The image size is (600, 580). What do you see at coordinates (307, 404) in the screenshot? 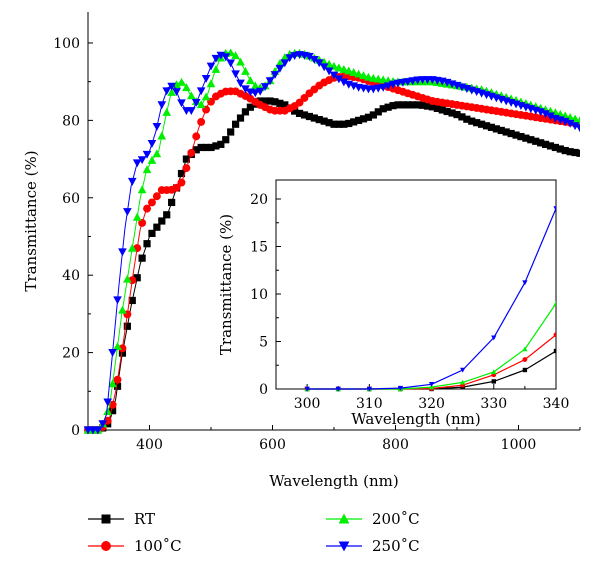
I see `inset-x-tick-label: 300` at bounding box center [307, 404].